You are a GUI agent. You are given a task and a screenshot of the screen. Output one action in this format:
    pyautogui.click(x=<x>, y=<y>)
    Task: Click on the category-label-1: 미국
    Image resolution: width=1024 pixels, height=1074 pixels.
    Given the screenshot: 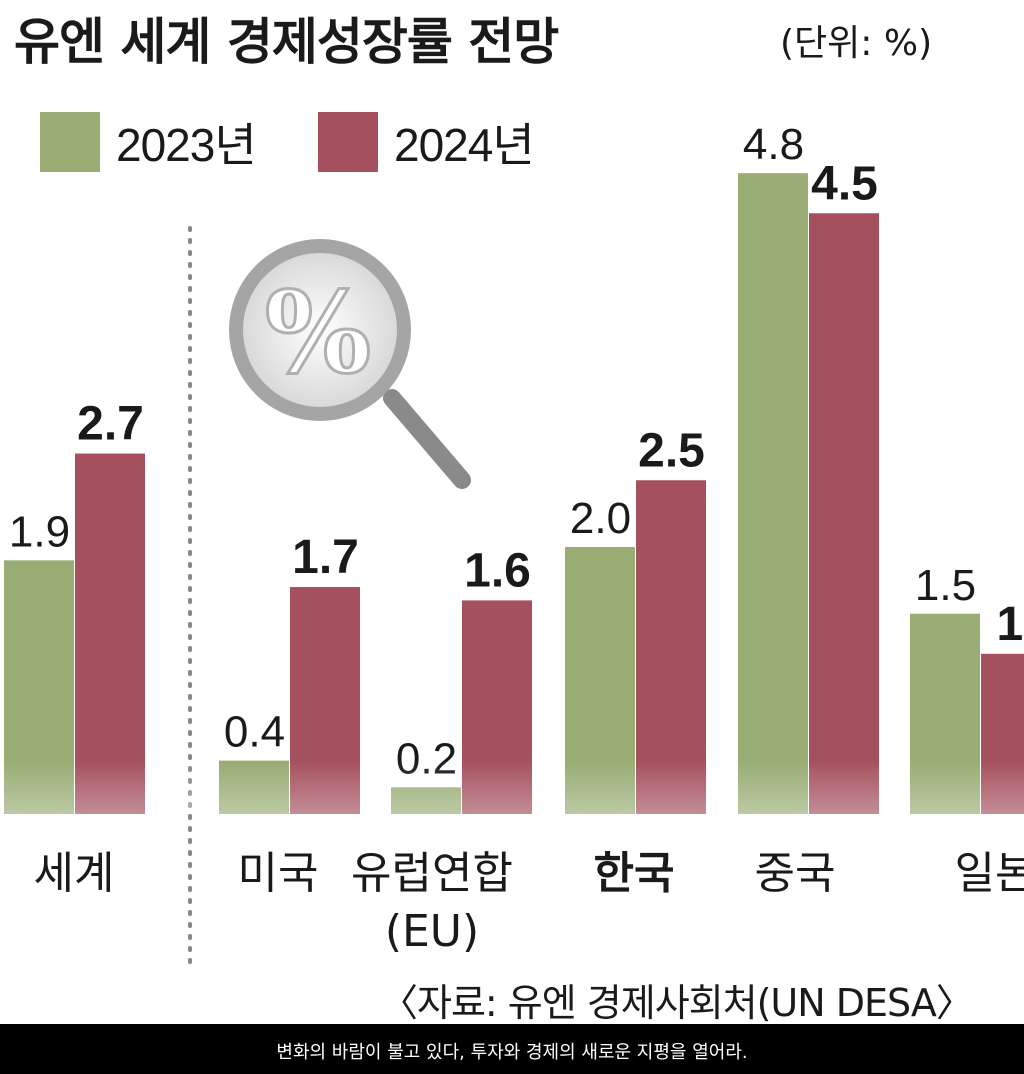 What is the action you would take?
    pyautogui.click(x=278, y=873)
    